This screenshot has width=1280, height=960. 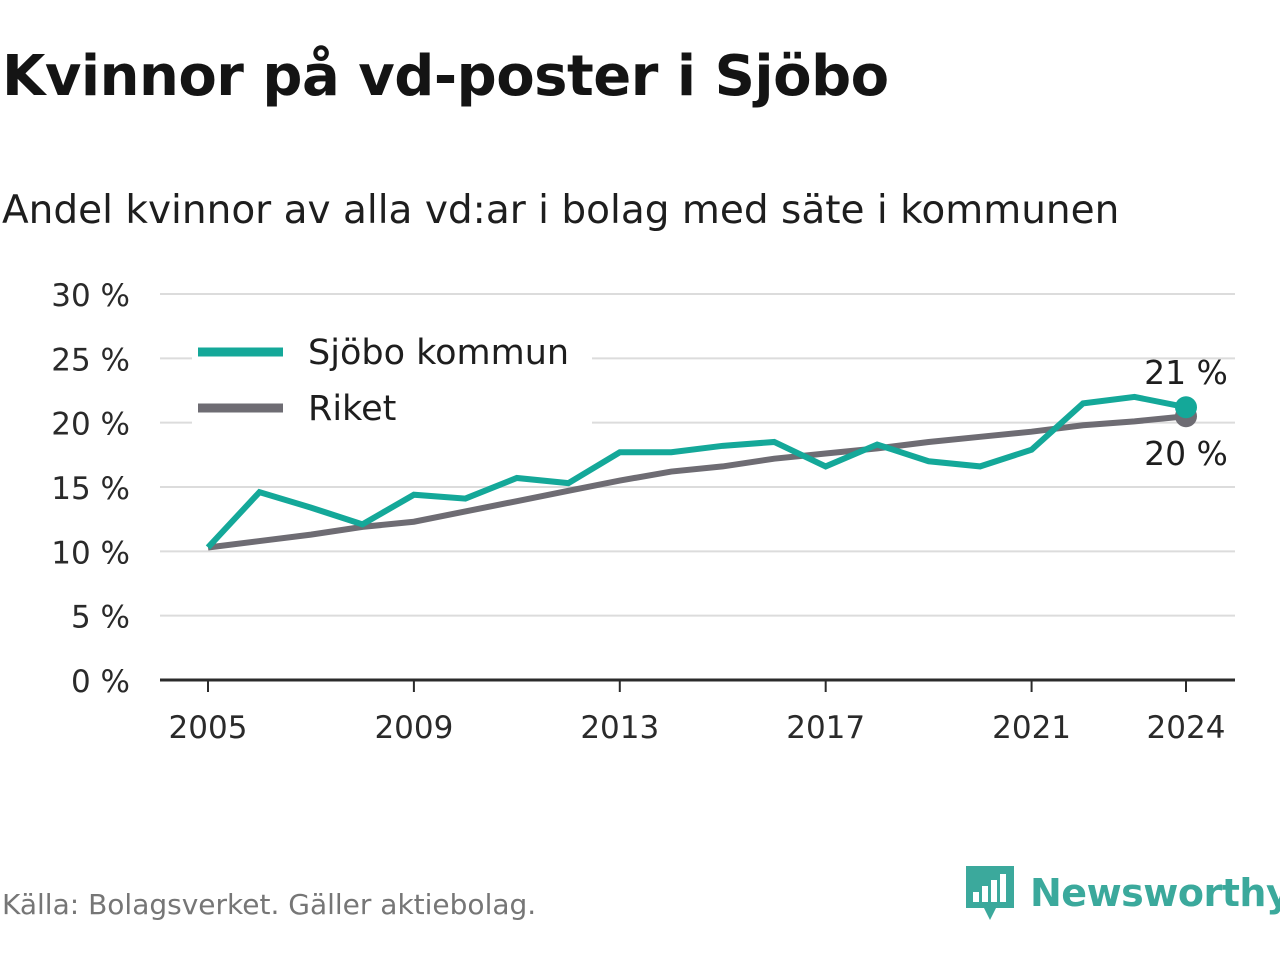 What do you see at coordinates (438, 353) in the screenshot?
I see `legend-label-0: Sjöbo kommun` at bounding box center [438, 353].